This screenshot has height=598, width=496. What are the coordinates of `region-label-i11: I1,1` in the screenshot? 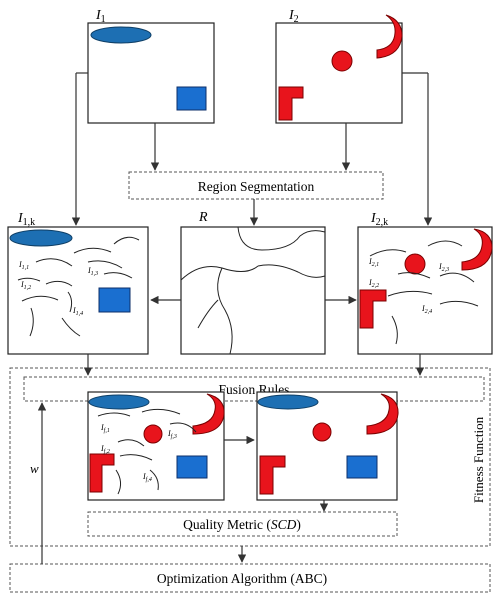 It's located at (23, 265).